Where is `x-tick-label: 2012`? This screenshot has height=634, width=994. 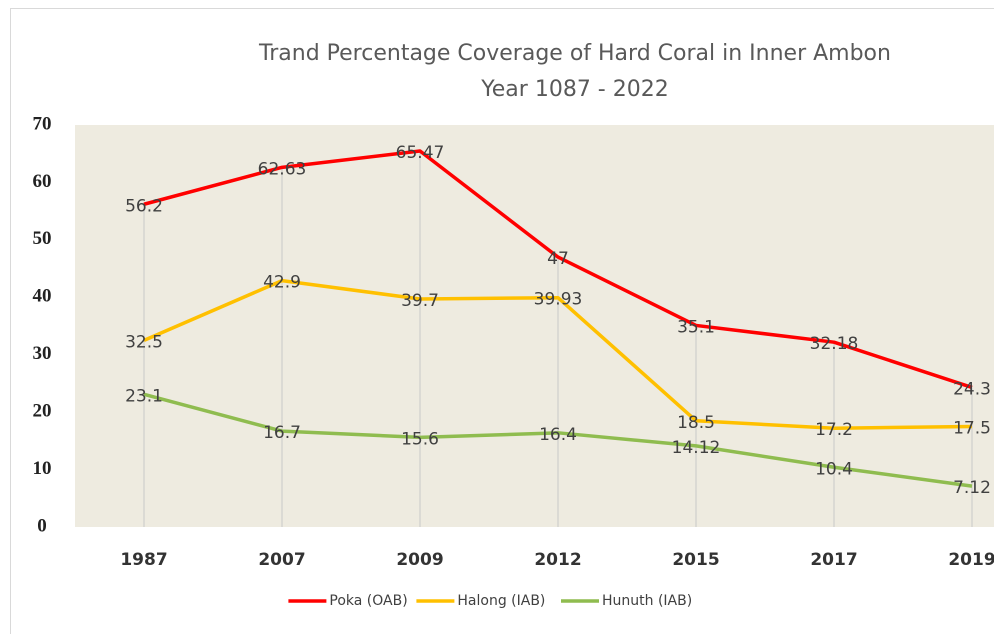 x-tick-label: 2012 is located at coordinates (557, 560).